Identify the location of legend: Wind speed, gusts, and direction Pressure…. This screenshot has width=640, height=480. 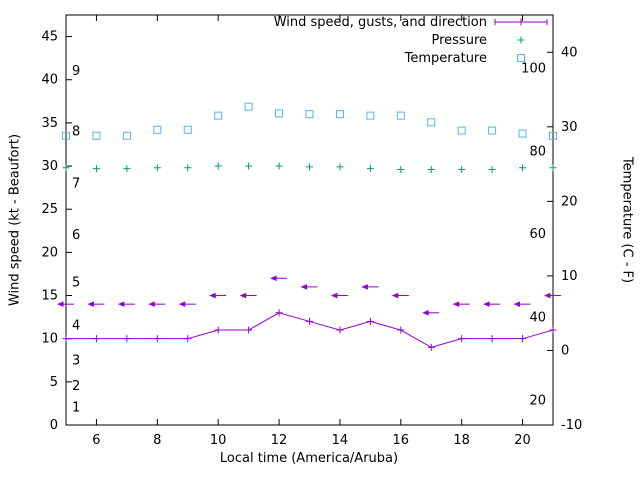
(411, 40).